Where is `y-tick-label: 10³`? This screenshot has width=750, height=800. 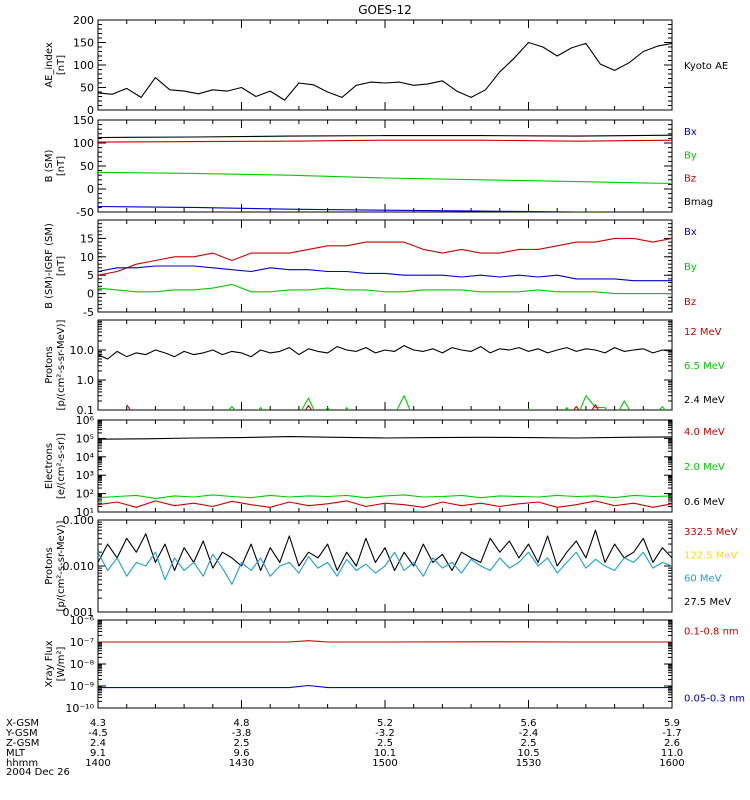 y-tick-label: 10³ is located at coordinates (85, 475).